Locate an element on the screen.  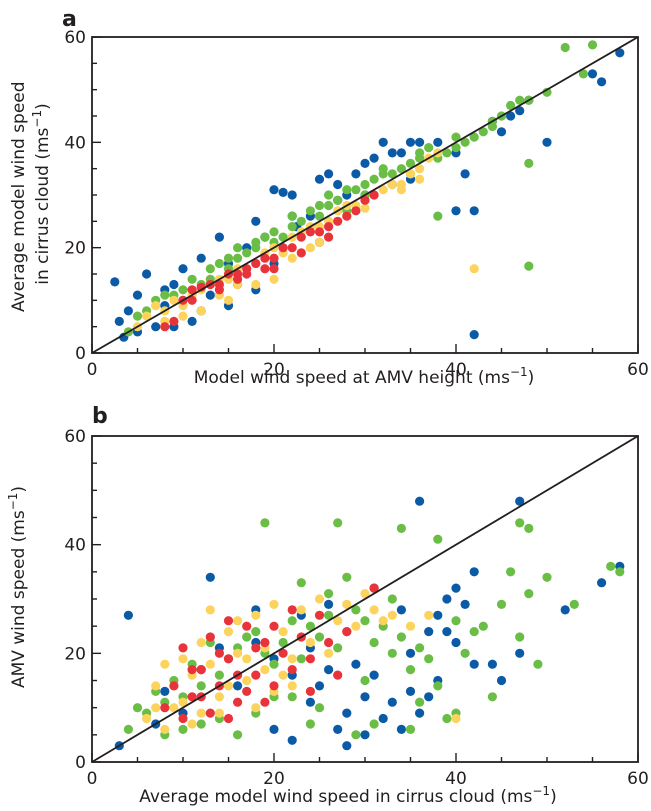
x-tick-label-a-40: 40 is located at coordinates (456, 370).